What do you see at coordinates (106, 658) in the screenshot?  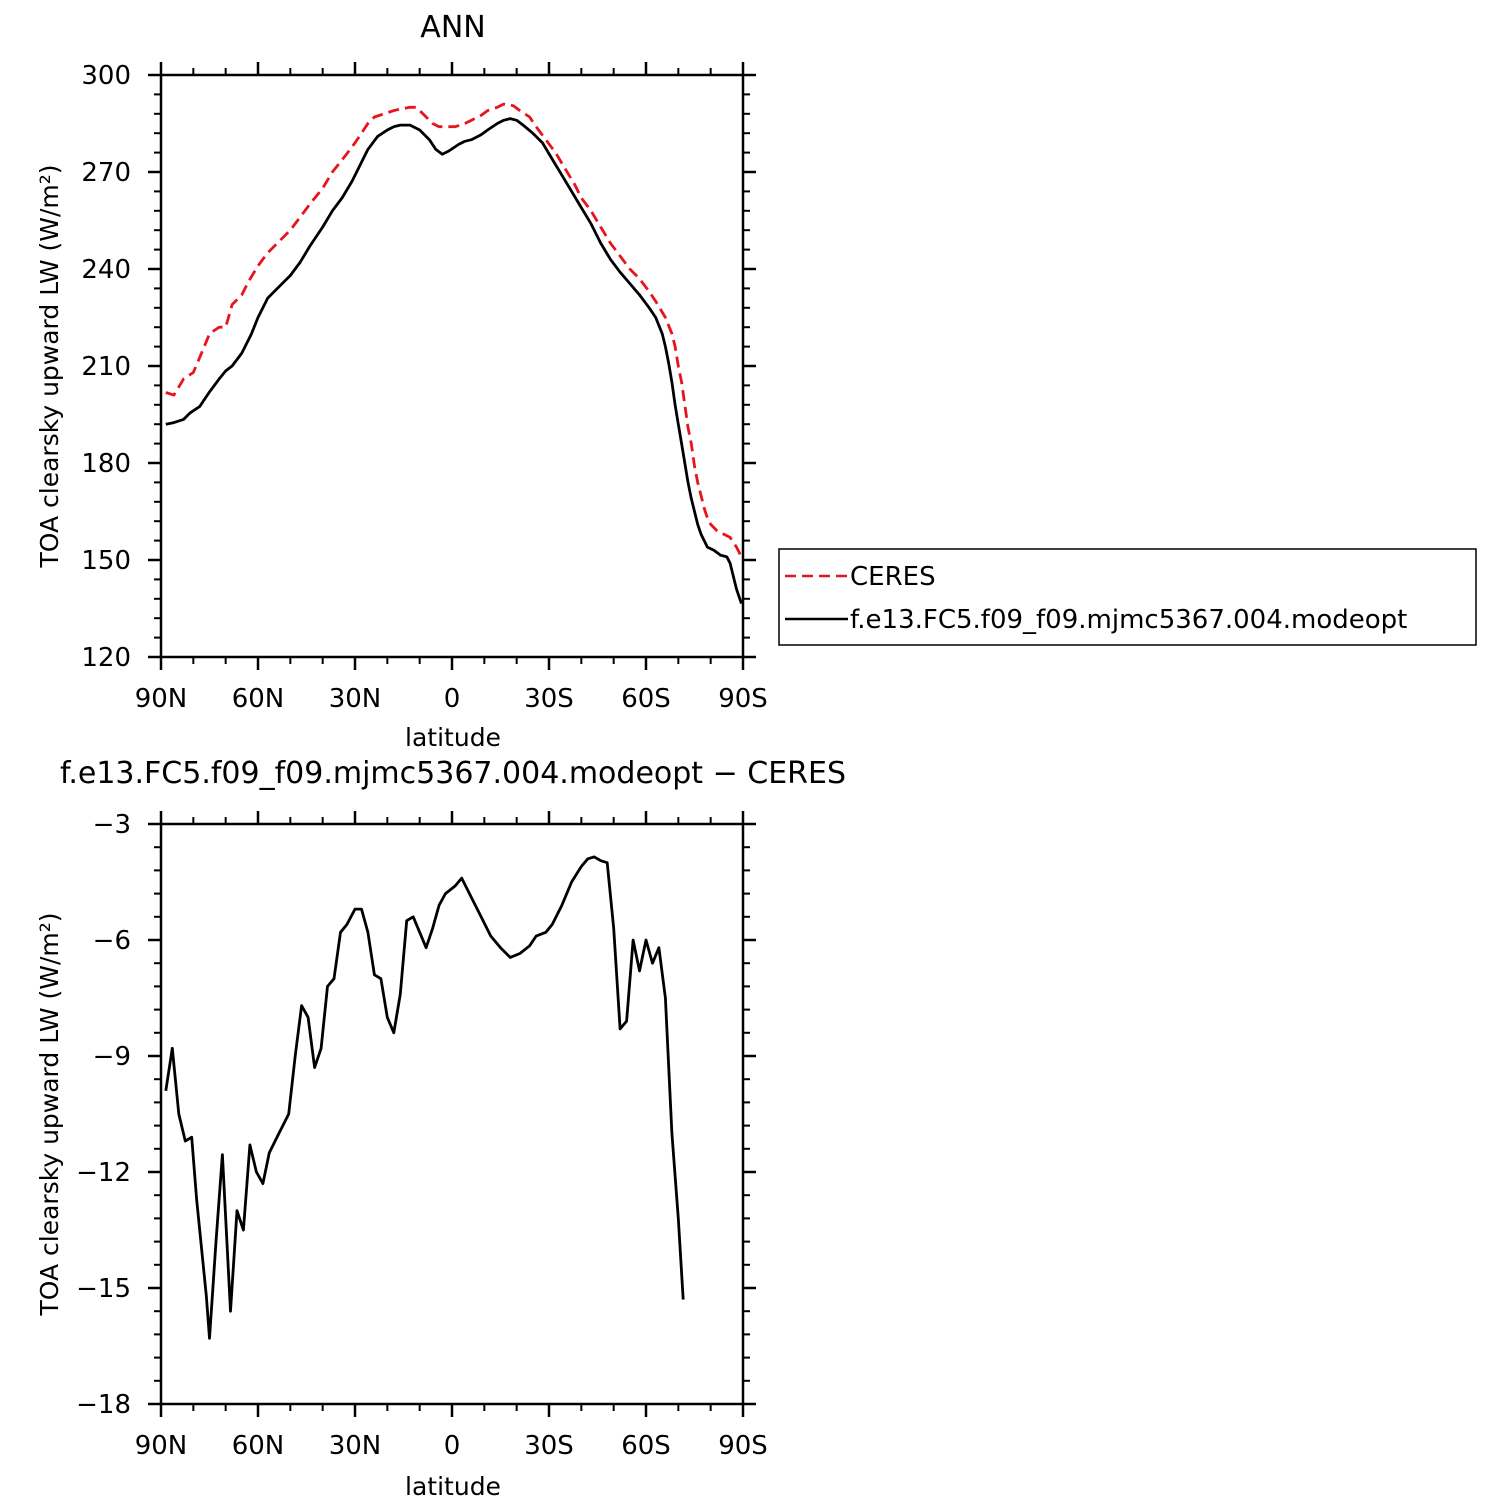 I see `top-chart-y-tick-label: 120` at bounding box center [106, 658].